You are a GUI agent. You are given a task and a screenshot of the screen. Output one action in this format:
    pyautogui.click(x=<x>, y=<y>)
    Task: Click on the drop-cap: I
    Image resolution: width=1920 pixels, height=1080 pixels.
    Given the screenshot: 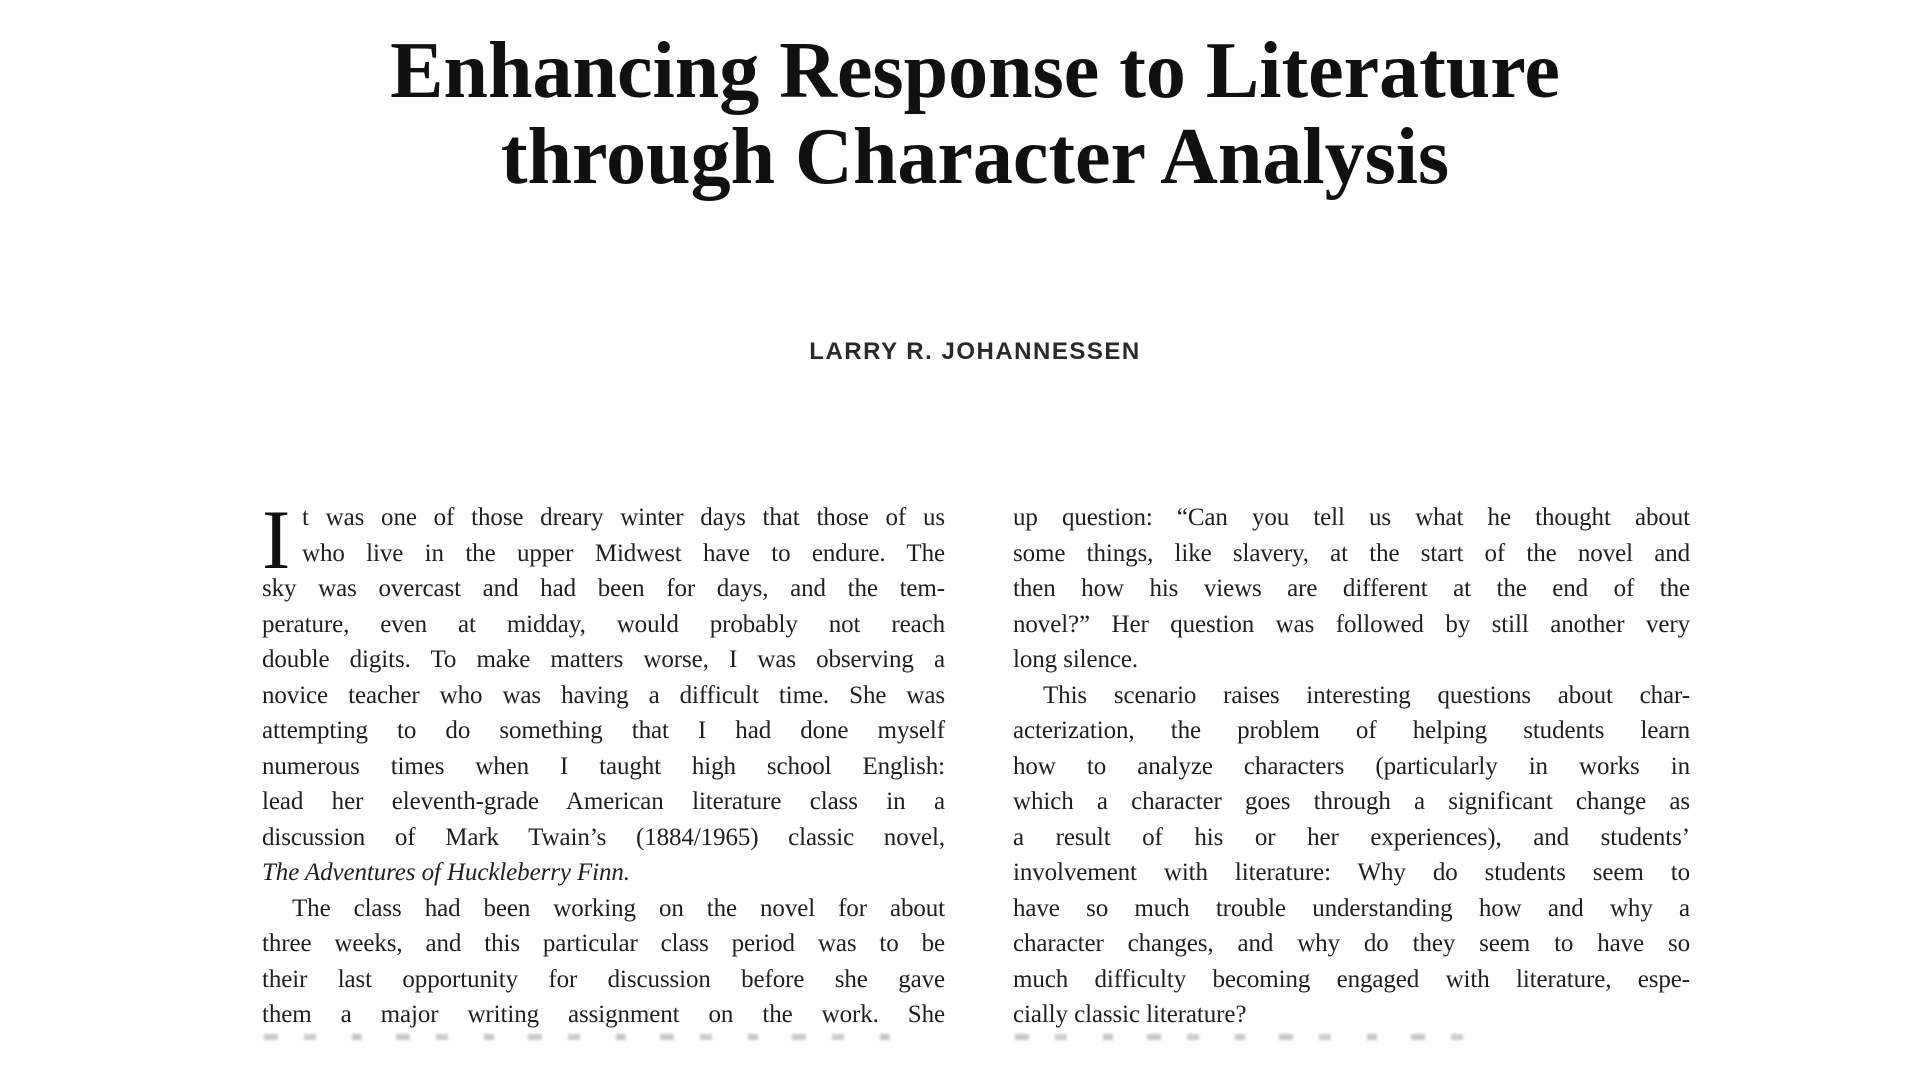 What is the action you would take?
    pyautogui.click(x=276, y=540)
    